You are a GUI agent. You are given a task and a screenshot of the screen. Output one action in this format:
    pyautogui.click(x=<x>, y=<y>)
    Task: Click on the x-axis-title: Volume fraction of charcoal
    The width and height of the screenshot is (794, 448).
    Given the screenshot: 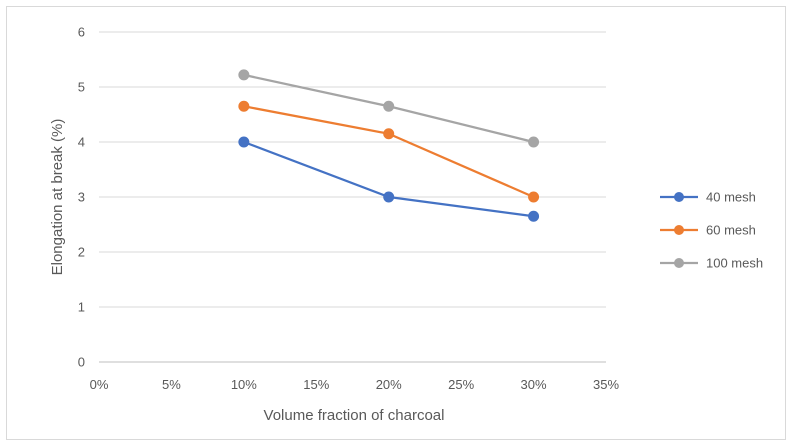 What is the action you would take?
    pyautogui.click(x=354, y=415)
    